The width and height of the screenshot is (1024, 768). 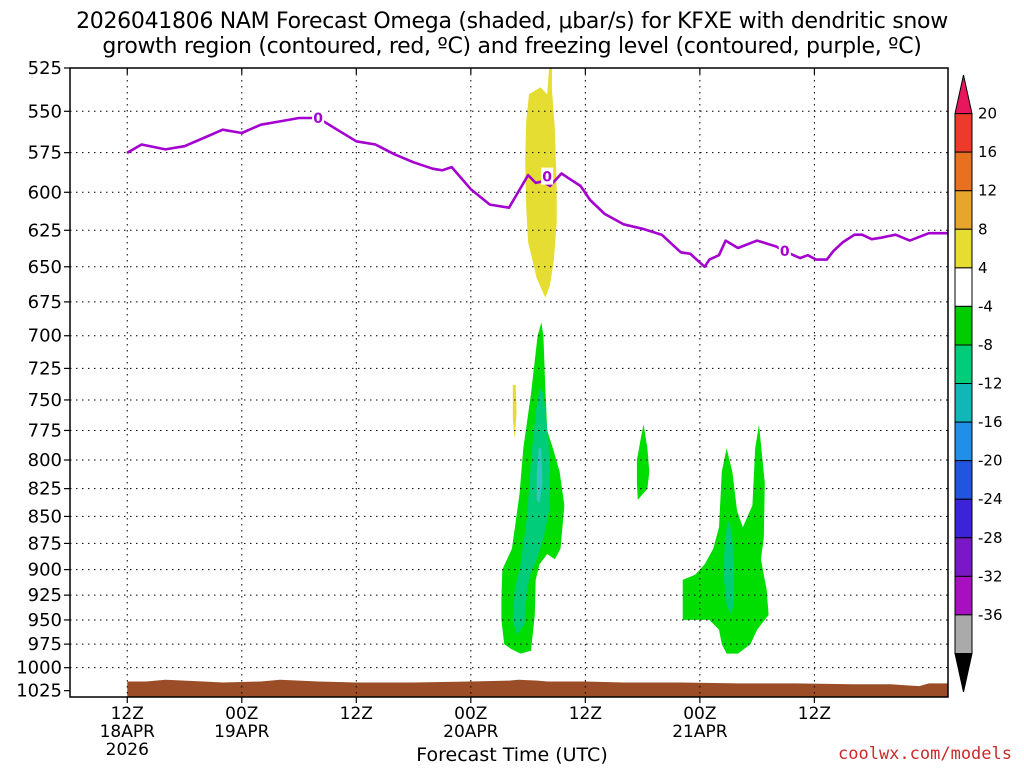 What do you see at coordinates (45, 153) in the screenshot?
I see `ytick-label-575: 575` at bounding box center [45, 153].